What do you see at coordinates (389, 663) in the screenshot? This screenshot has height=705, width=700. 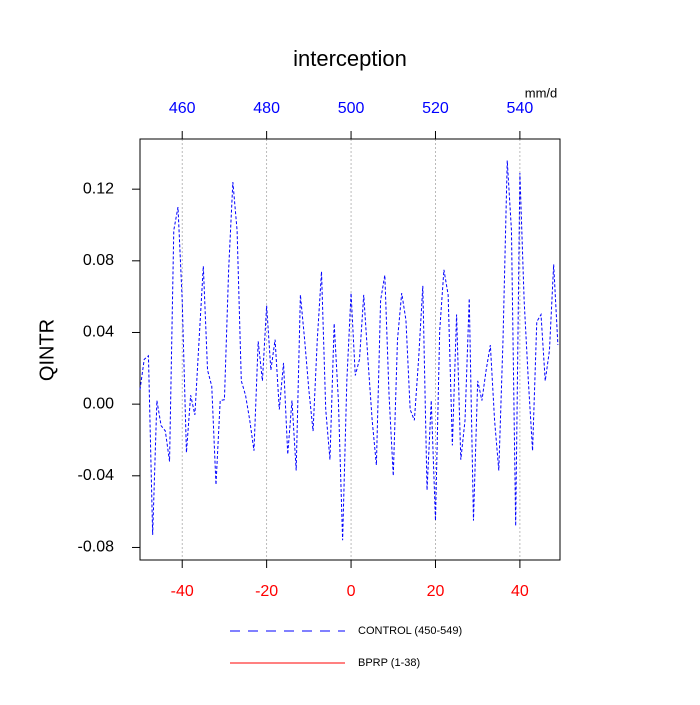 I see `legend-label: BPRP (1-38)` at bounding box center [389, 663].